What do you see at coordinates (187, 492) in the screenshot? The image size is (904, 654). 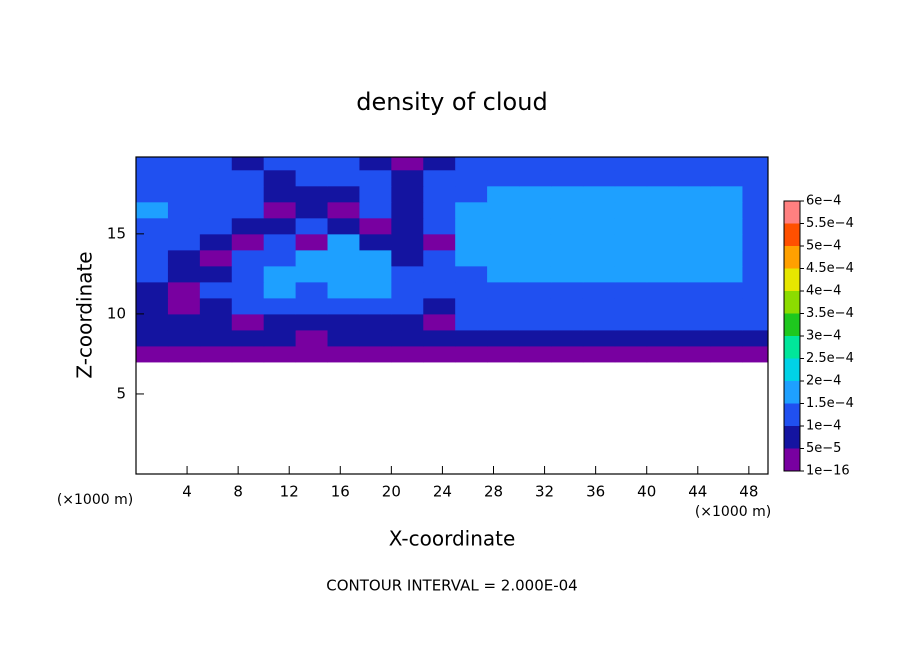 I see `x-tick-label: 4` at bounding box center [187, 492].